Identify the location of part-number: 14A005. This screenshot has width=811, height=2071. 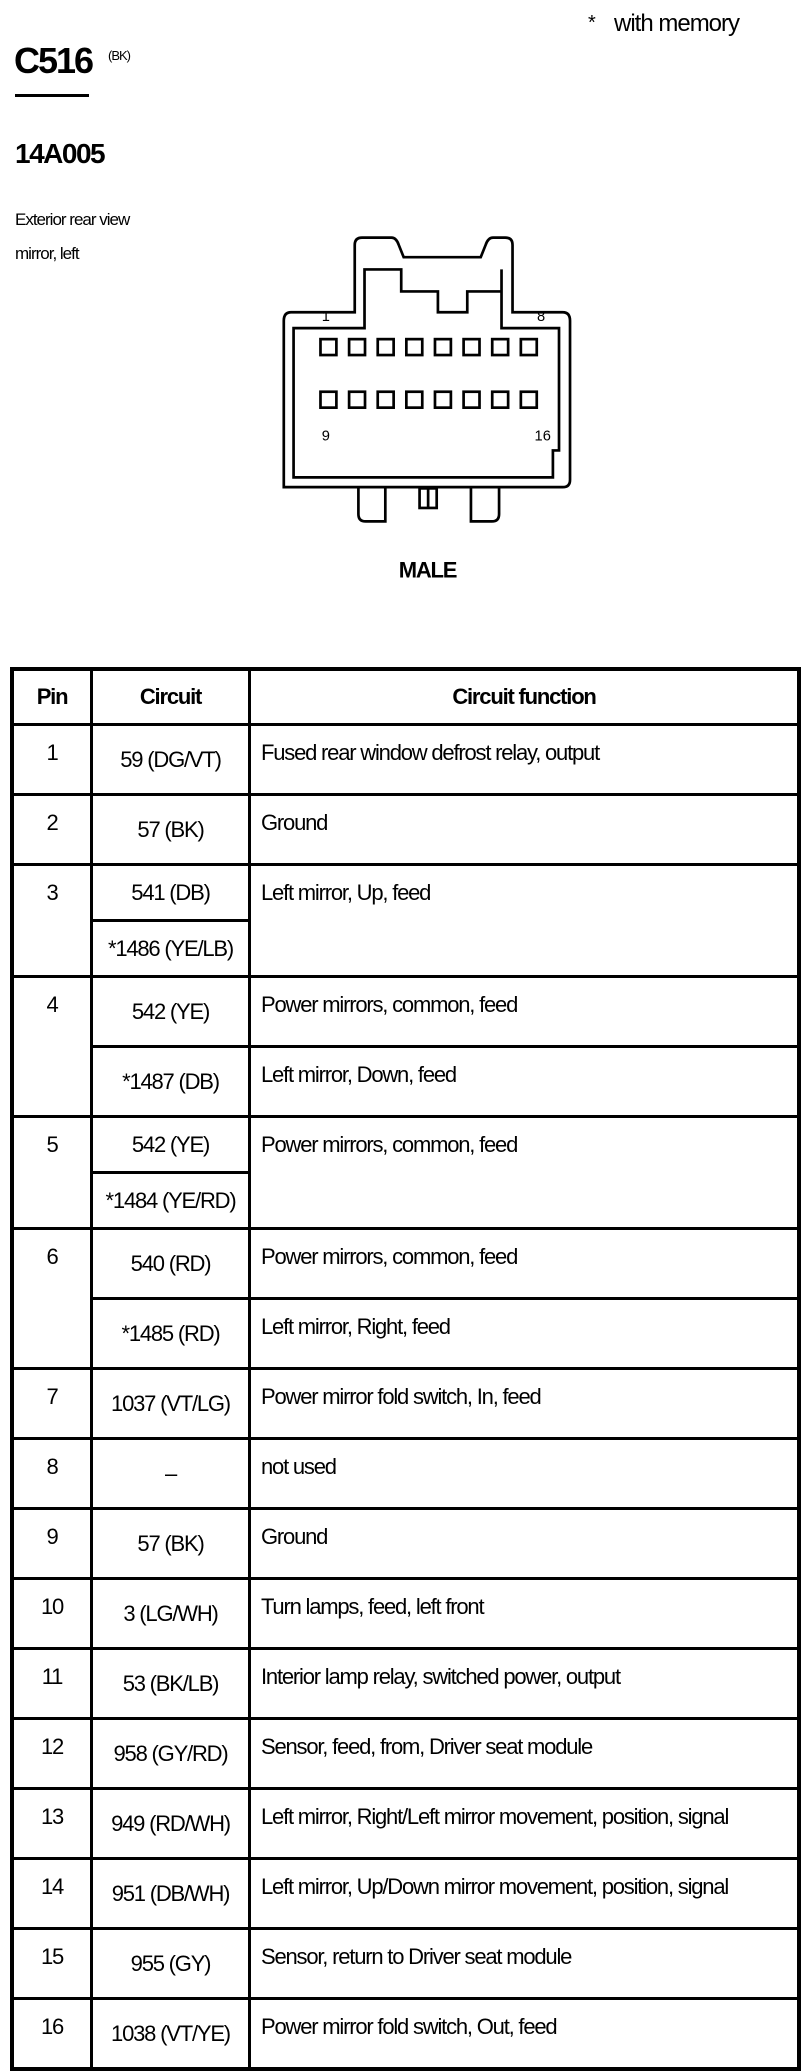
(60, 153).